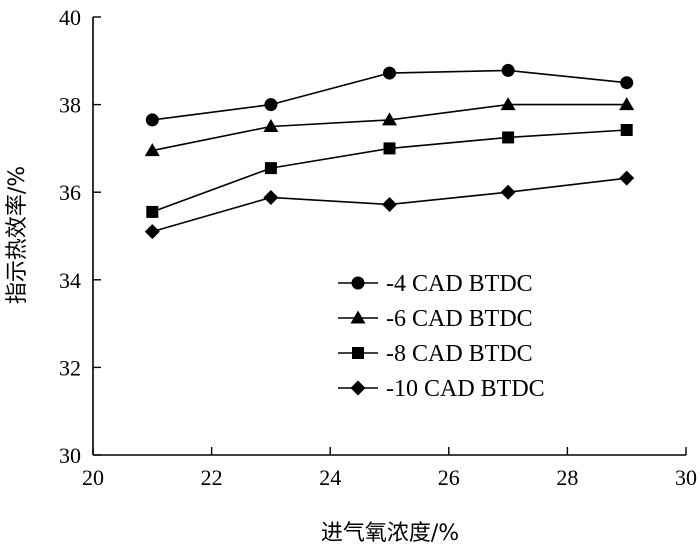  I want to click on legend-marker-diamond, so click(358, 388).